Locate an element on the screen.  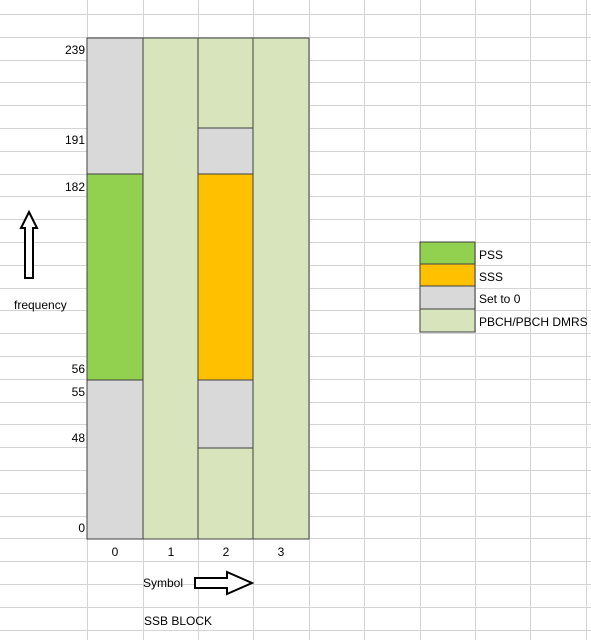
legend-label-pss: PSS is located at coordinates (491, 255).